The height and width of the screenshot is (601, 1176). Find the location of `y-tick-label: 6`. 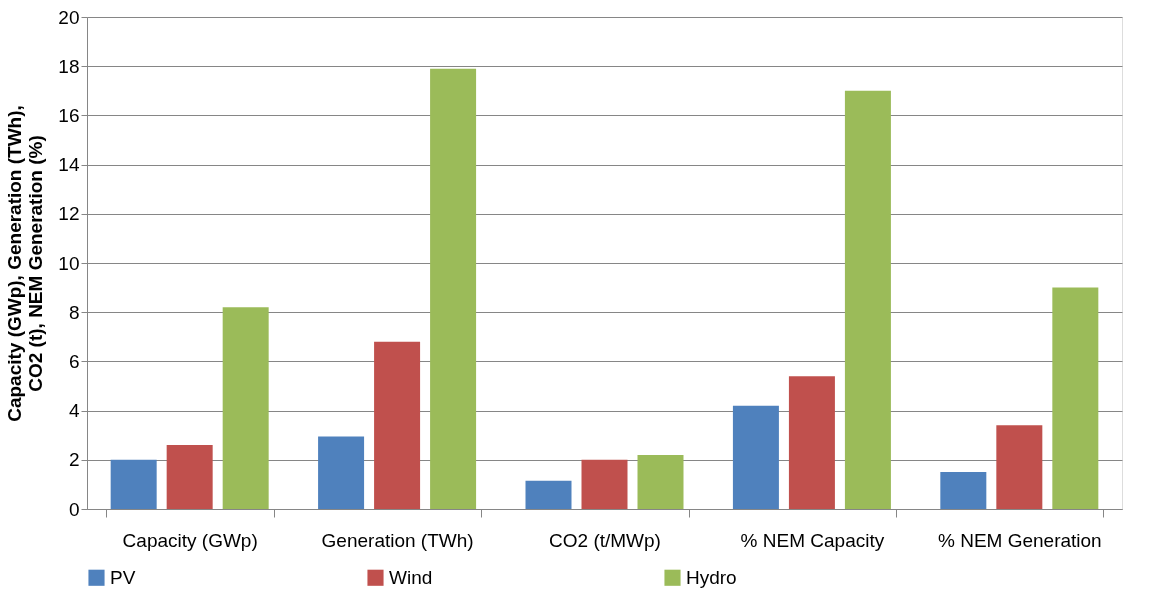

y-tick-label: 6 is located at coordinates (74, 361).